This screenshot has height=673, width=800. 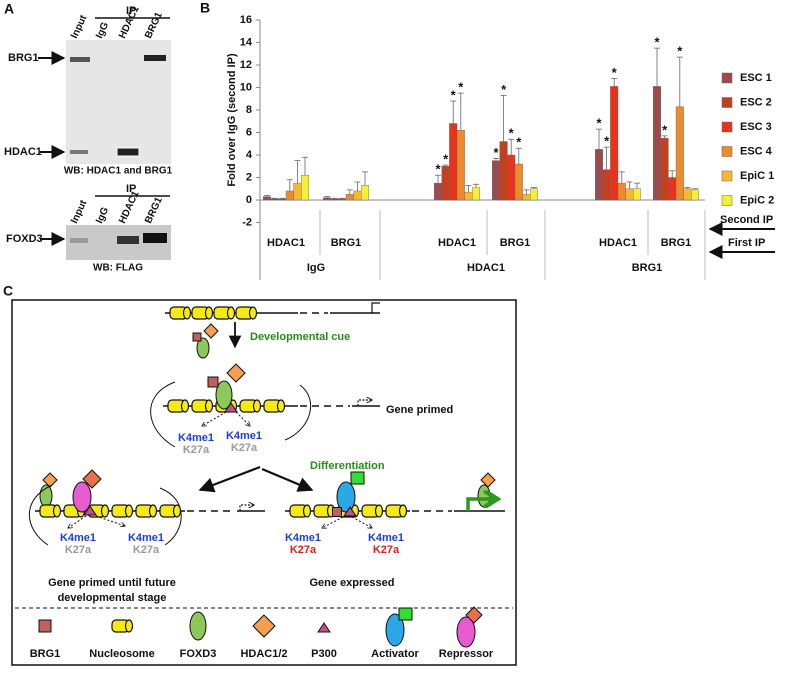 I want to click on state-label: developmental stage, so click(x=112, y=598).